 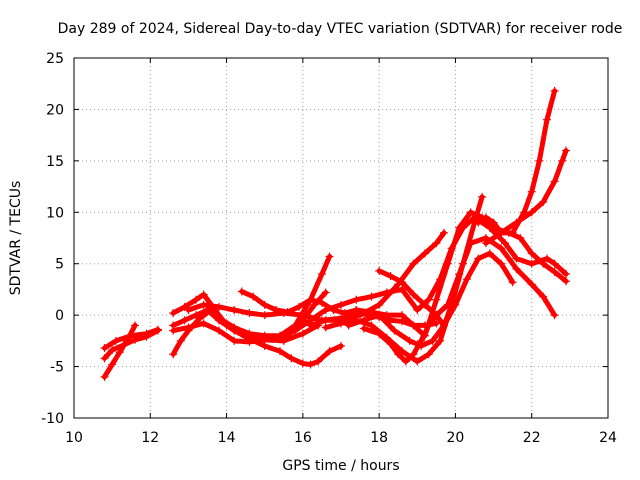 What do you see at coordinates (55, 59) in the screenshot?
I see `y-tick-label-25: 25` at bounding box center [55, 59].